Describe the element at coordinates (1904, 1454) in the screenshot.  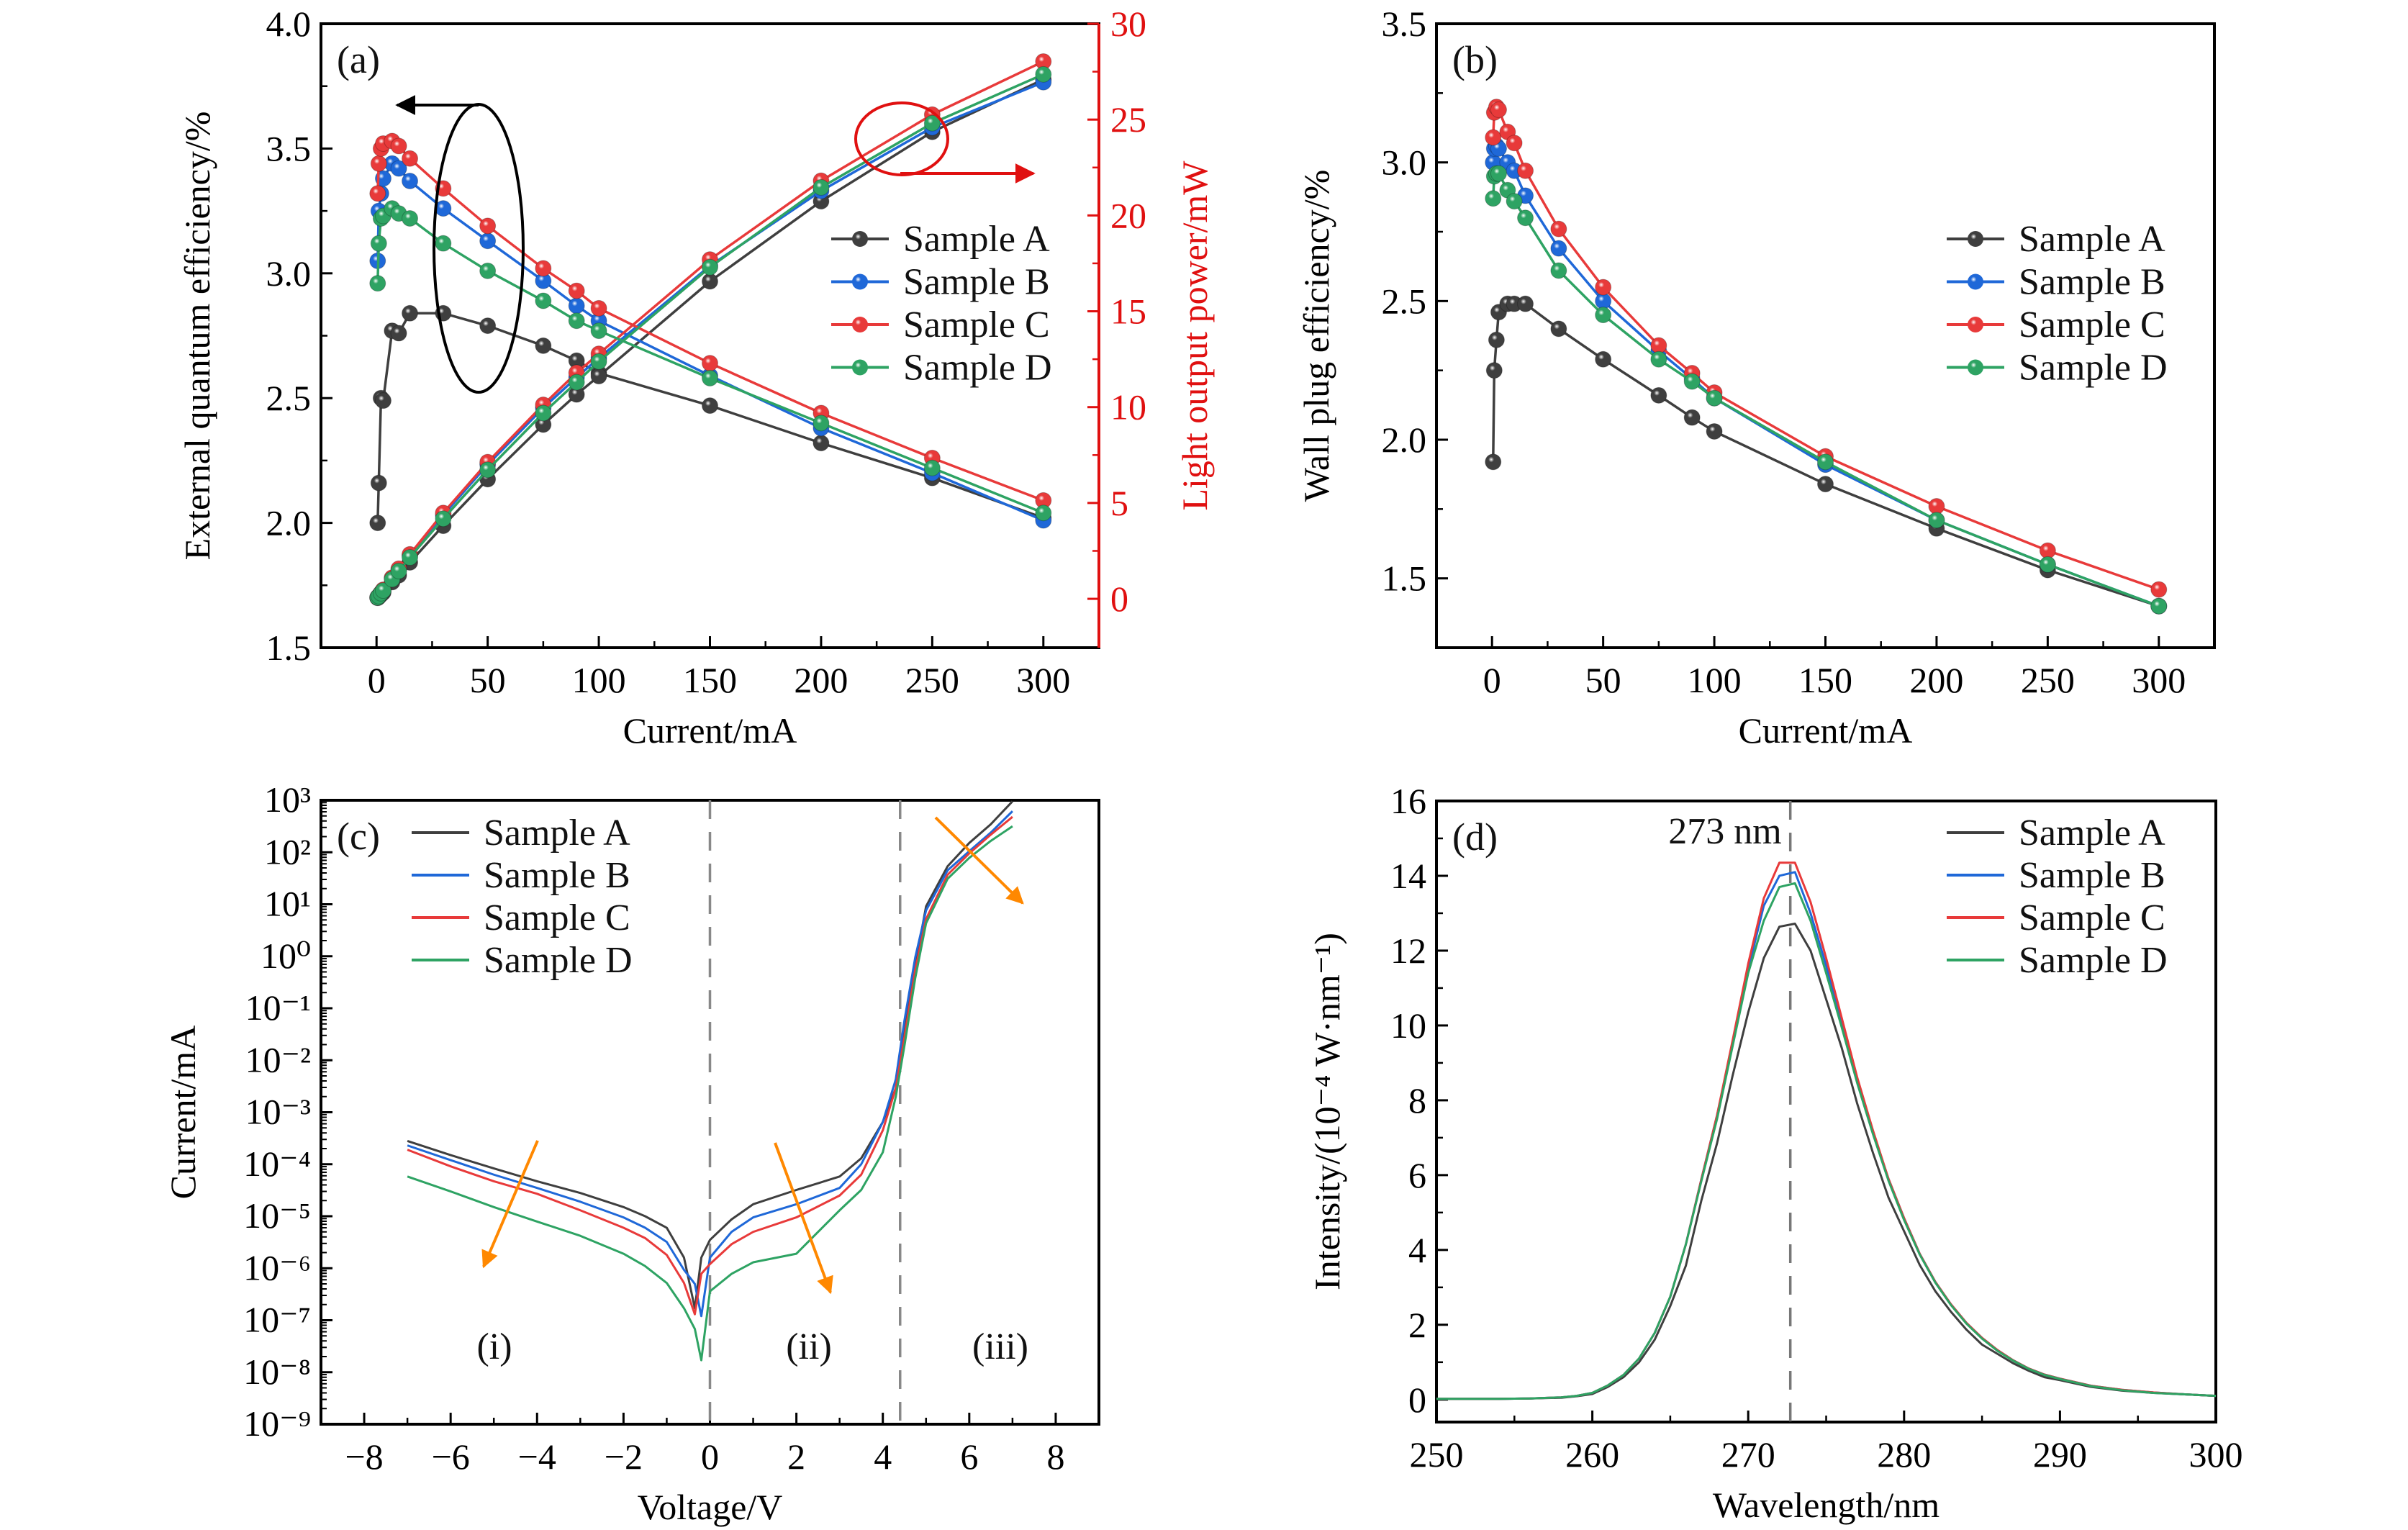
I see `x-tick-label: 280` at that location.